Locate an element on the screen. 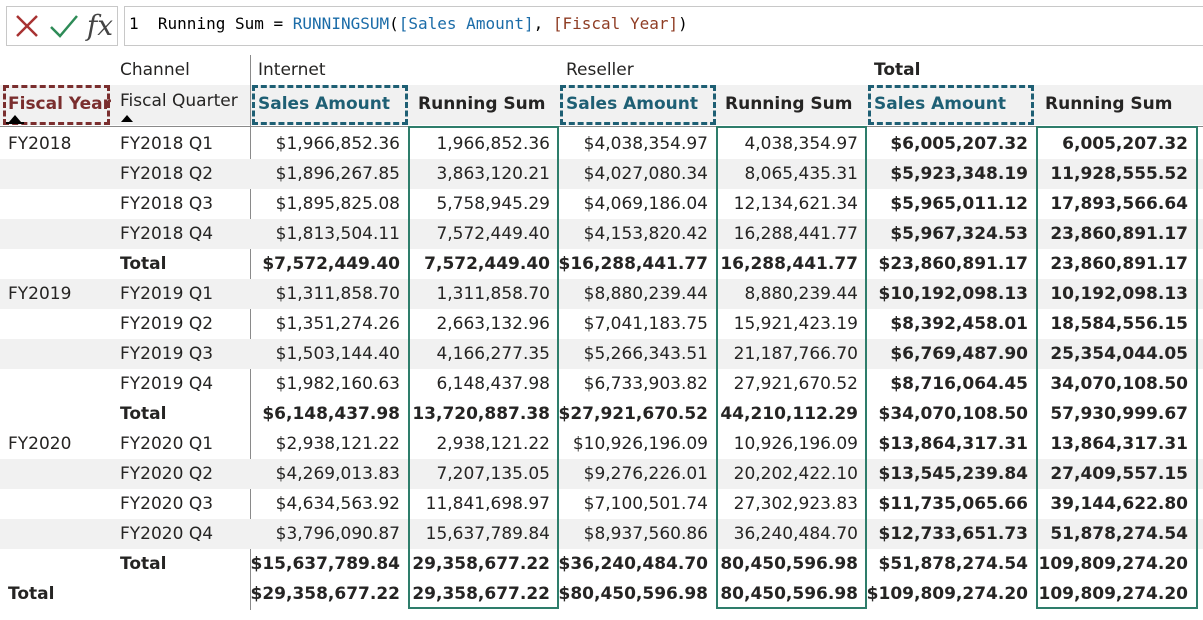 Image resolution: width=1203 pixels, height=620 pixels. value-cell: $34,070,108.50 is located at coordinates (953, 414).